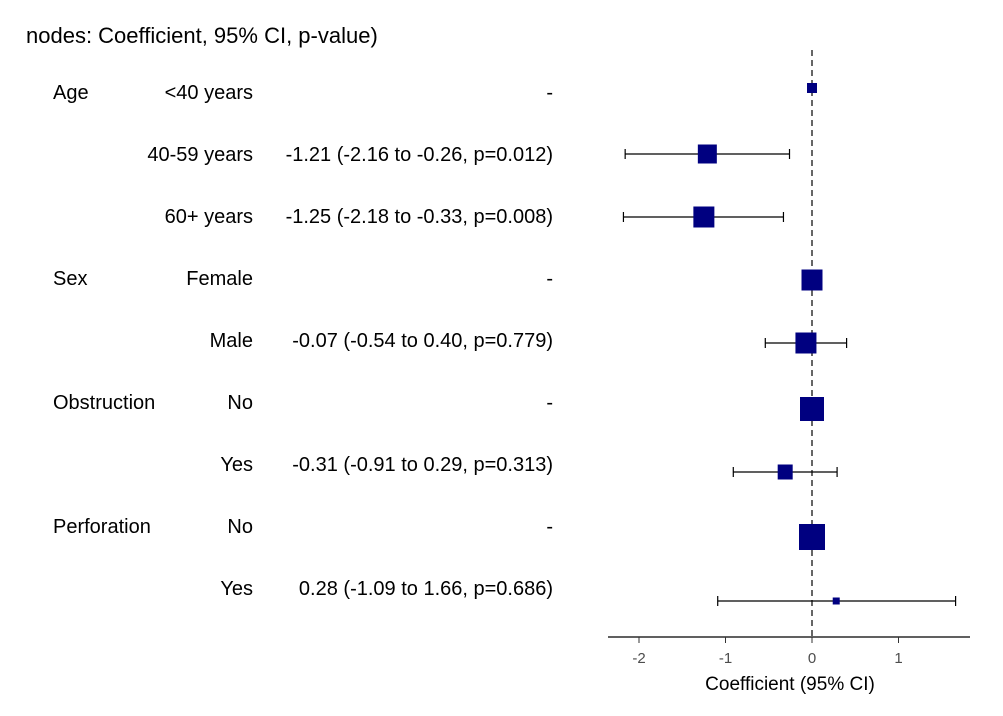  What do you see at coordinates (638, 658) in the screenshot?
I see `x-tick-label: -2` at bounding box center [638, 658].